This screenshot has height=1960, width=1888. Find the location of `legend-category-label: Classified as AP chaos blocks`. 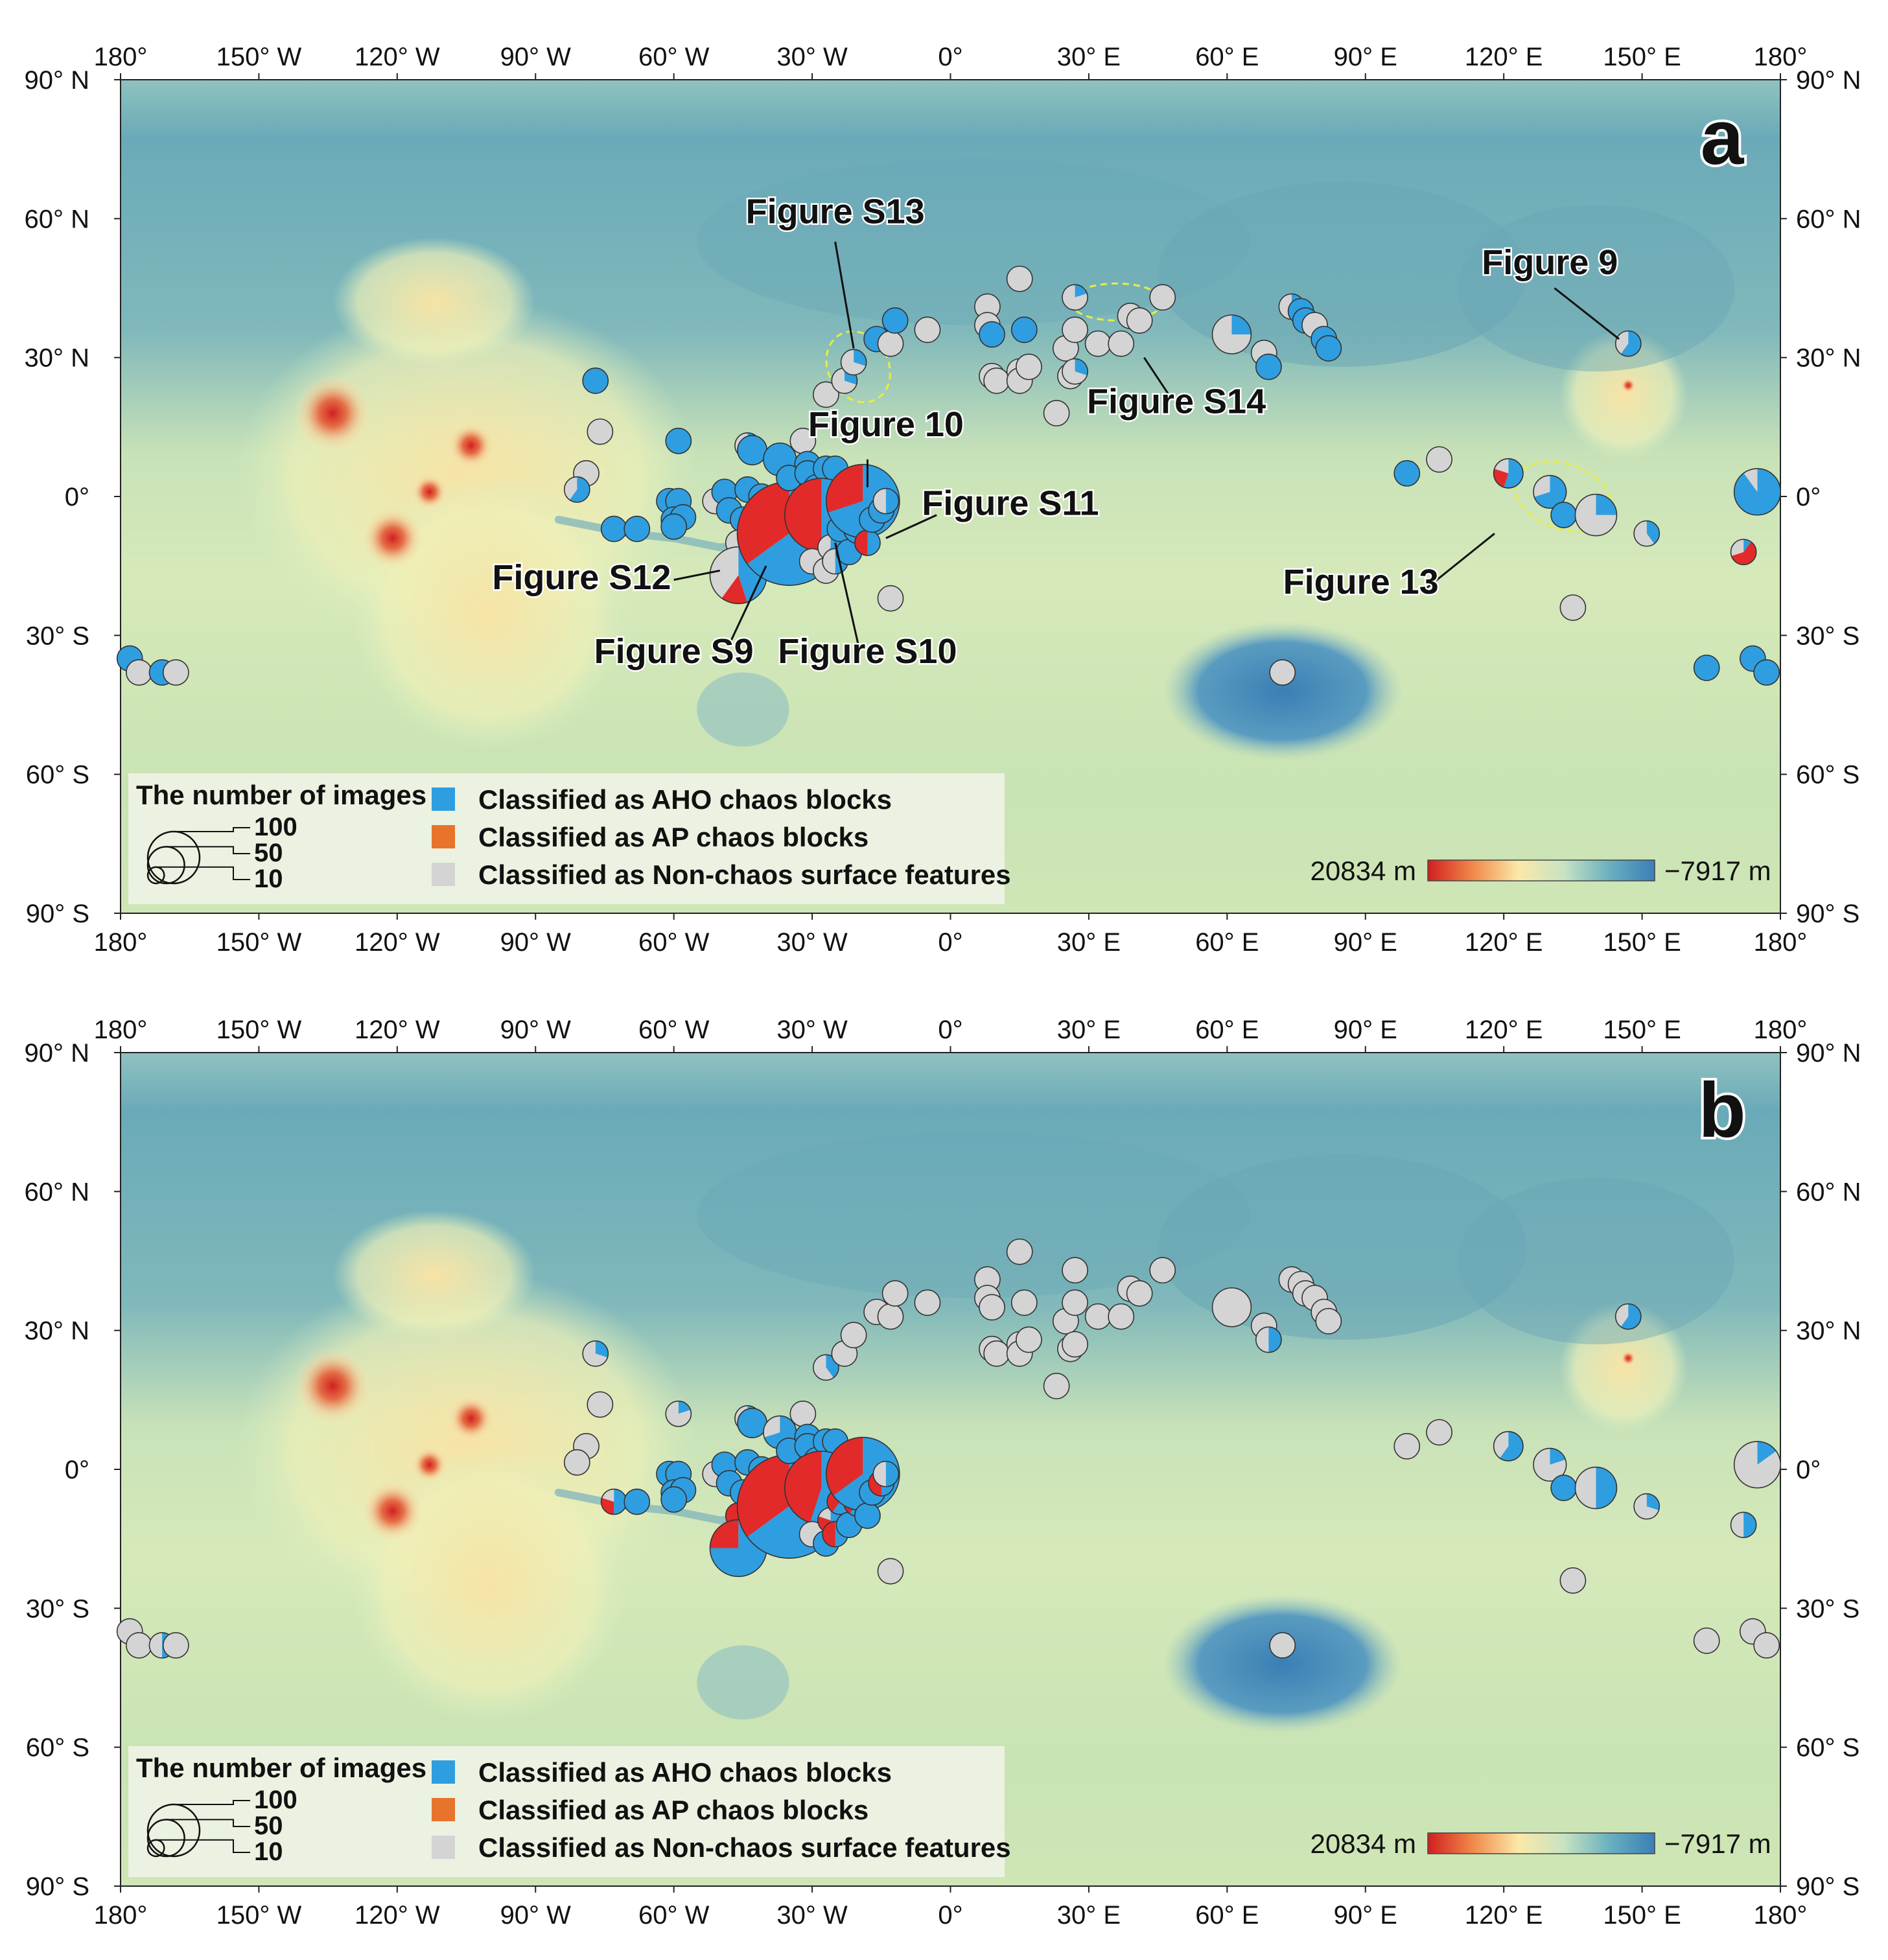

legend-category-label: Classified as AP chaos blocks is located at coordinates (673, 837).